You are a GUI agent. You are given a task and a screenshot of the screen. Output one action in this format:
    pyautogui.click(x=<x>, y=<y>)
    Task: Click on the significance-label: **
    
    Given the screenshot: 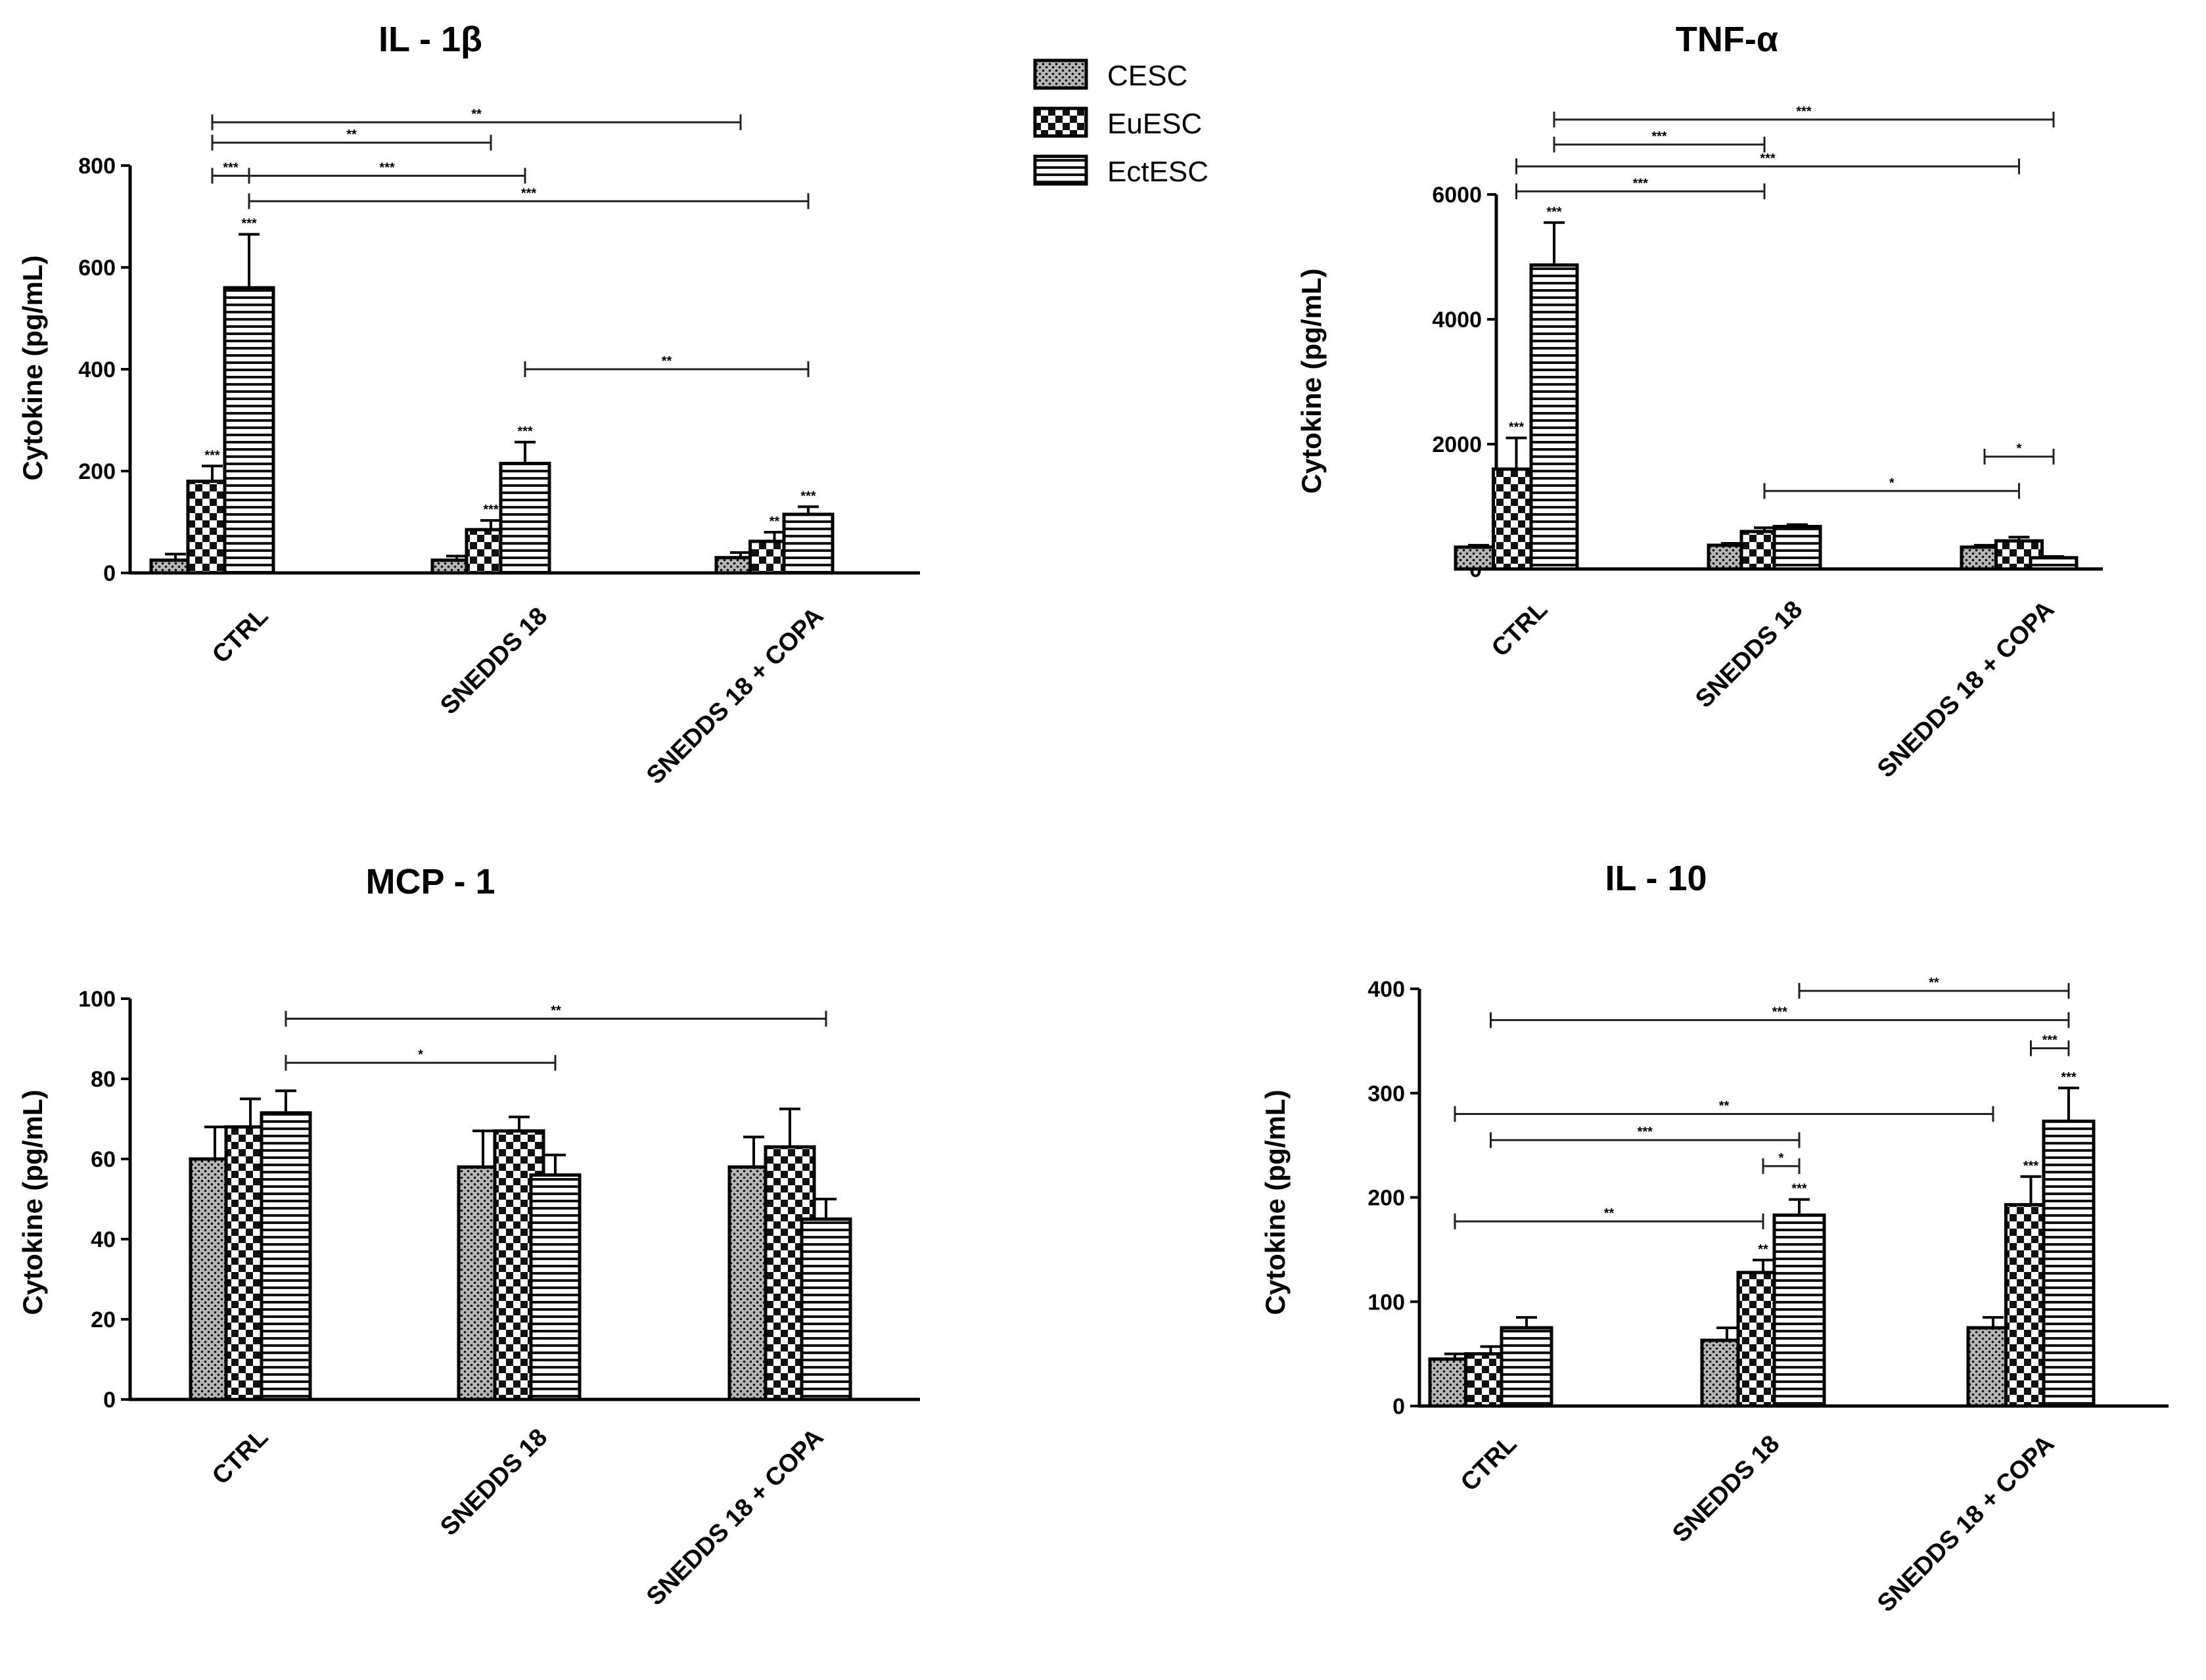 What is the action you would take?
    pyautogui.click(x=775, y=521)
    